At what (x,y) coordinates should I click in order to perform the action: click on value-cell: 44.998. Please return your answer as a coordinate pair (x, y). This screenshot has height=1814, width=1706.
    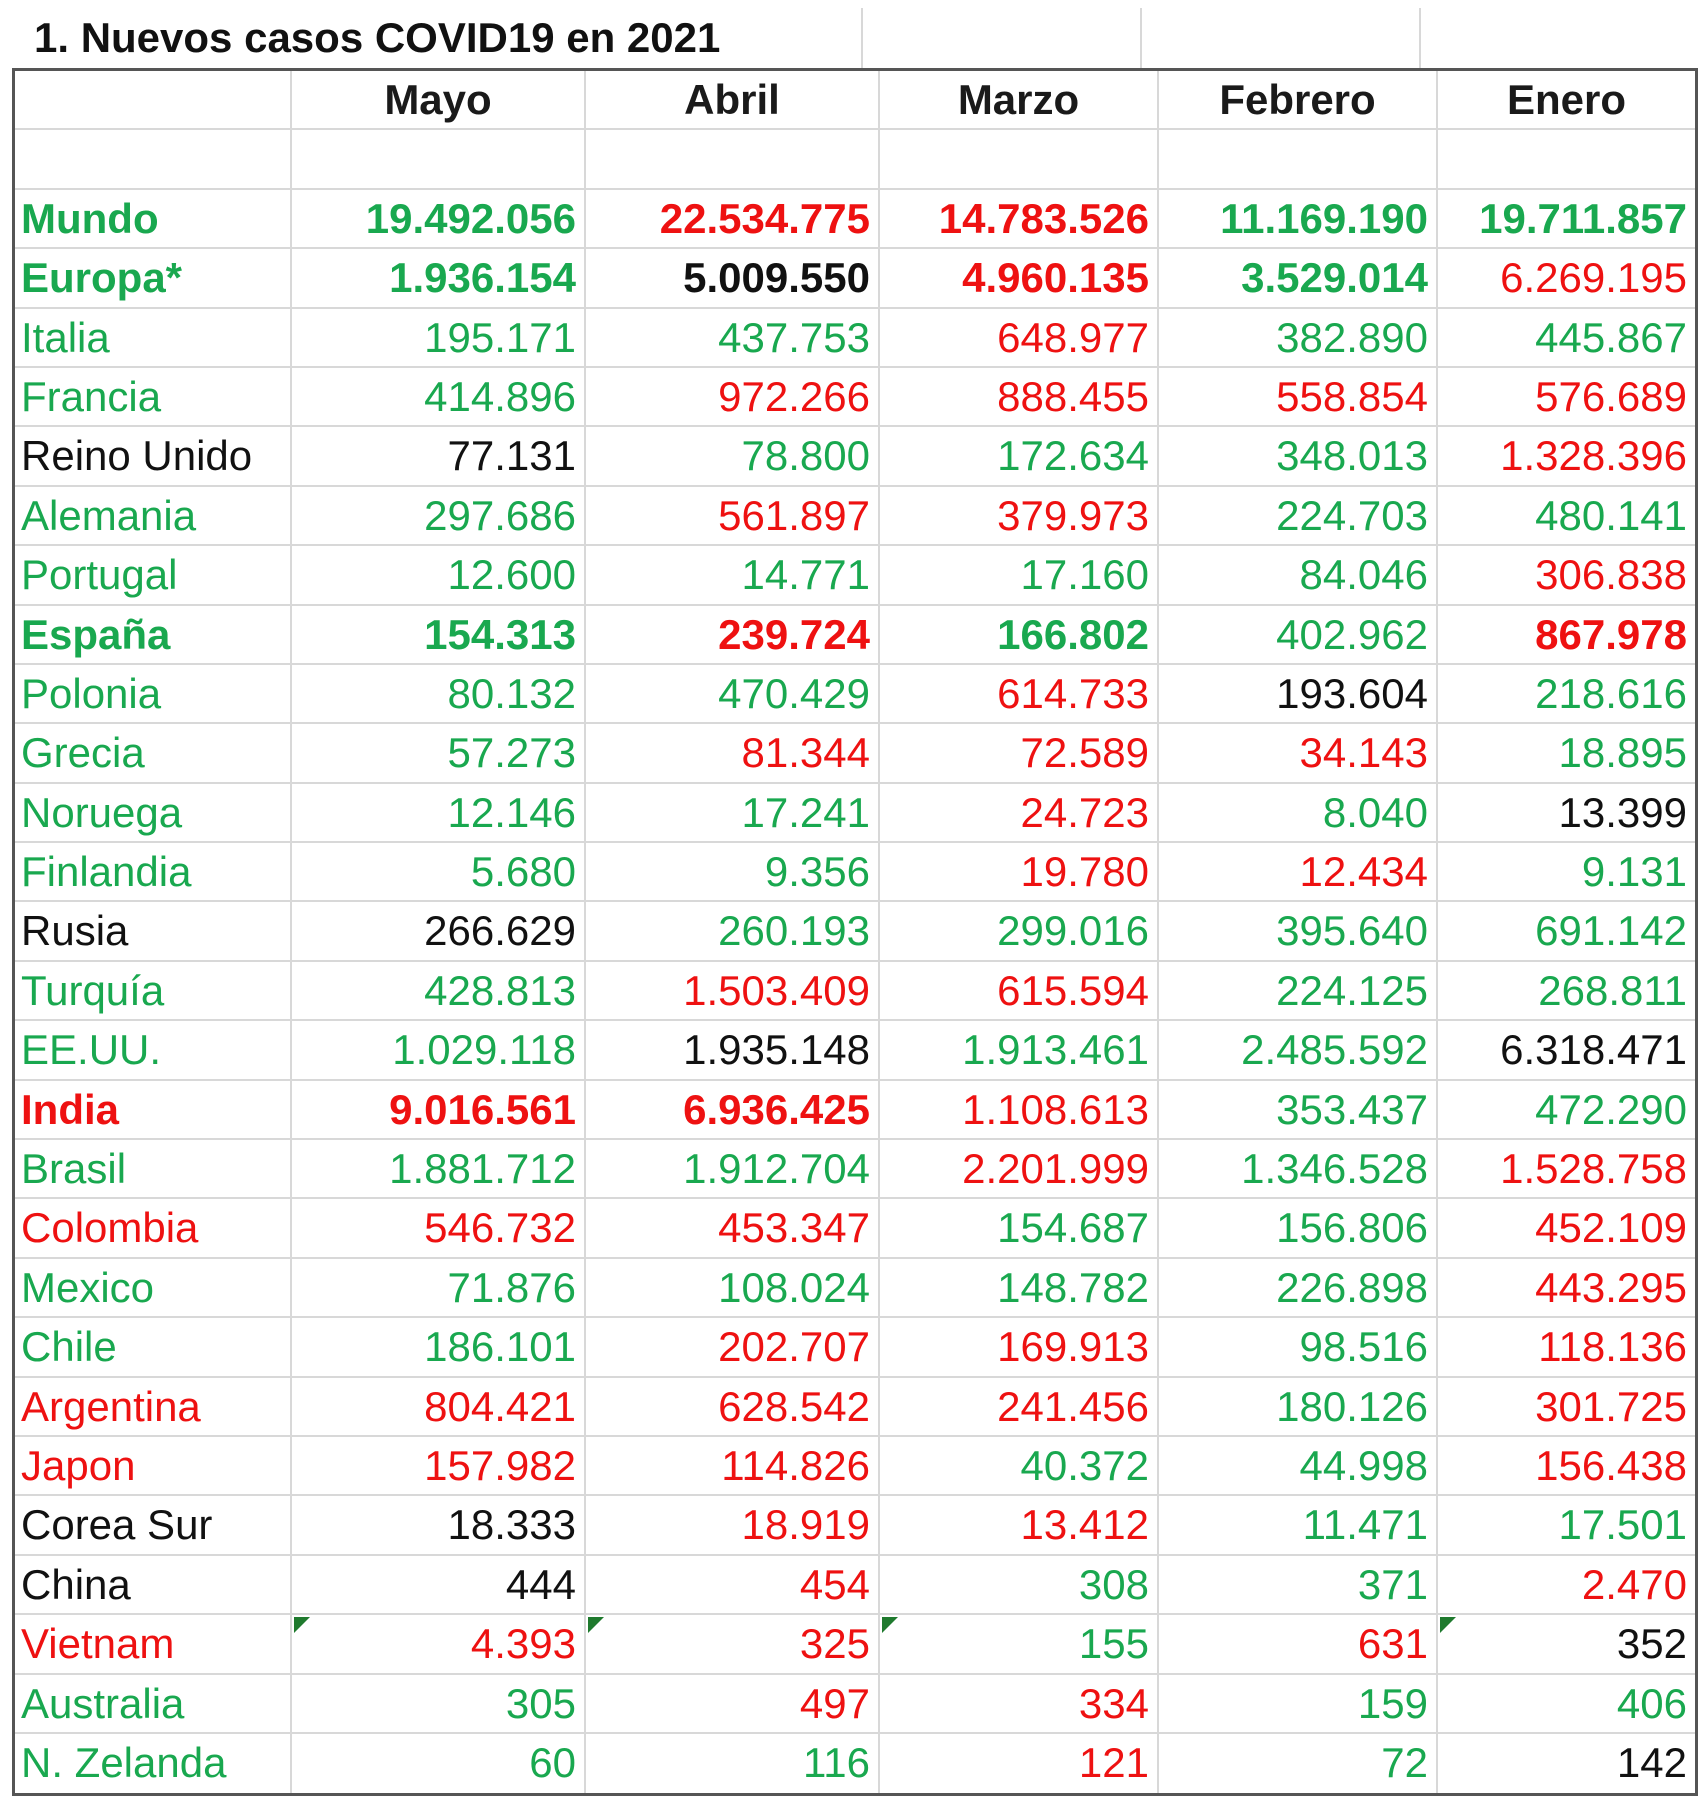
    Looking at the image, I should click on (1298, 1465).